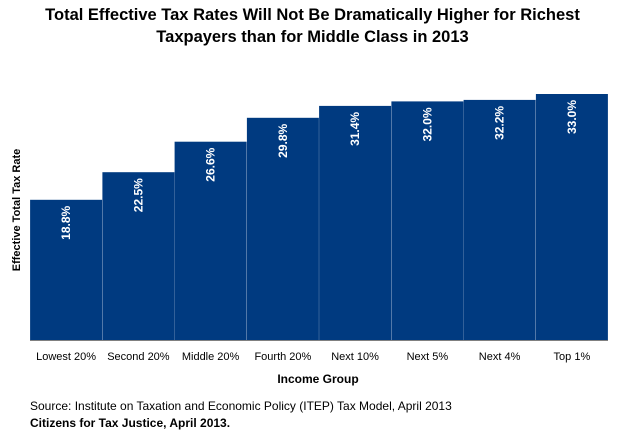 The height and width of the screenshot is (436, 625). Describe the element at coordinates (427, 124) in the screenshot. I see `data-label-6: 32.0%` at that location.